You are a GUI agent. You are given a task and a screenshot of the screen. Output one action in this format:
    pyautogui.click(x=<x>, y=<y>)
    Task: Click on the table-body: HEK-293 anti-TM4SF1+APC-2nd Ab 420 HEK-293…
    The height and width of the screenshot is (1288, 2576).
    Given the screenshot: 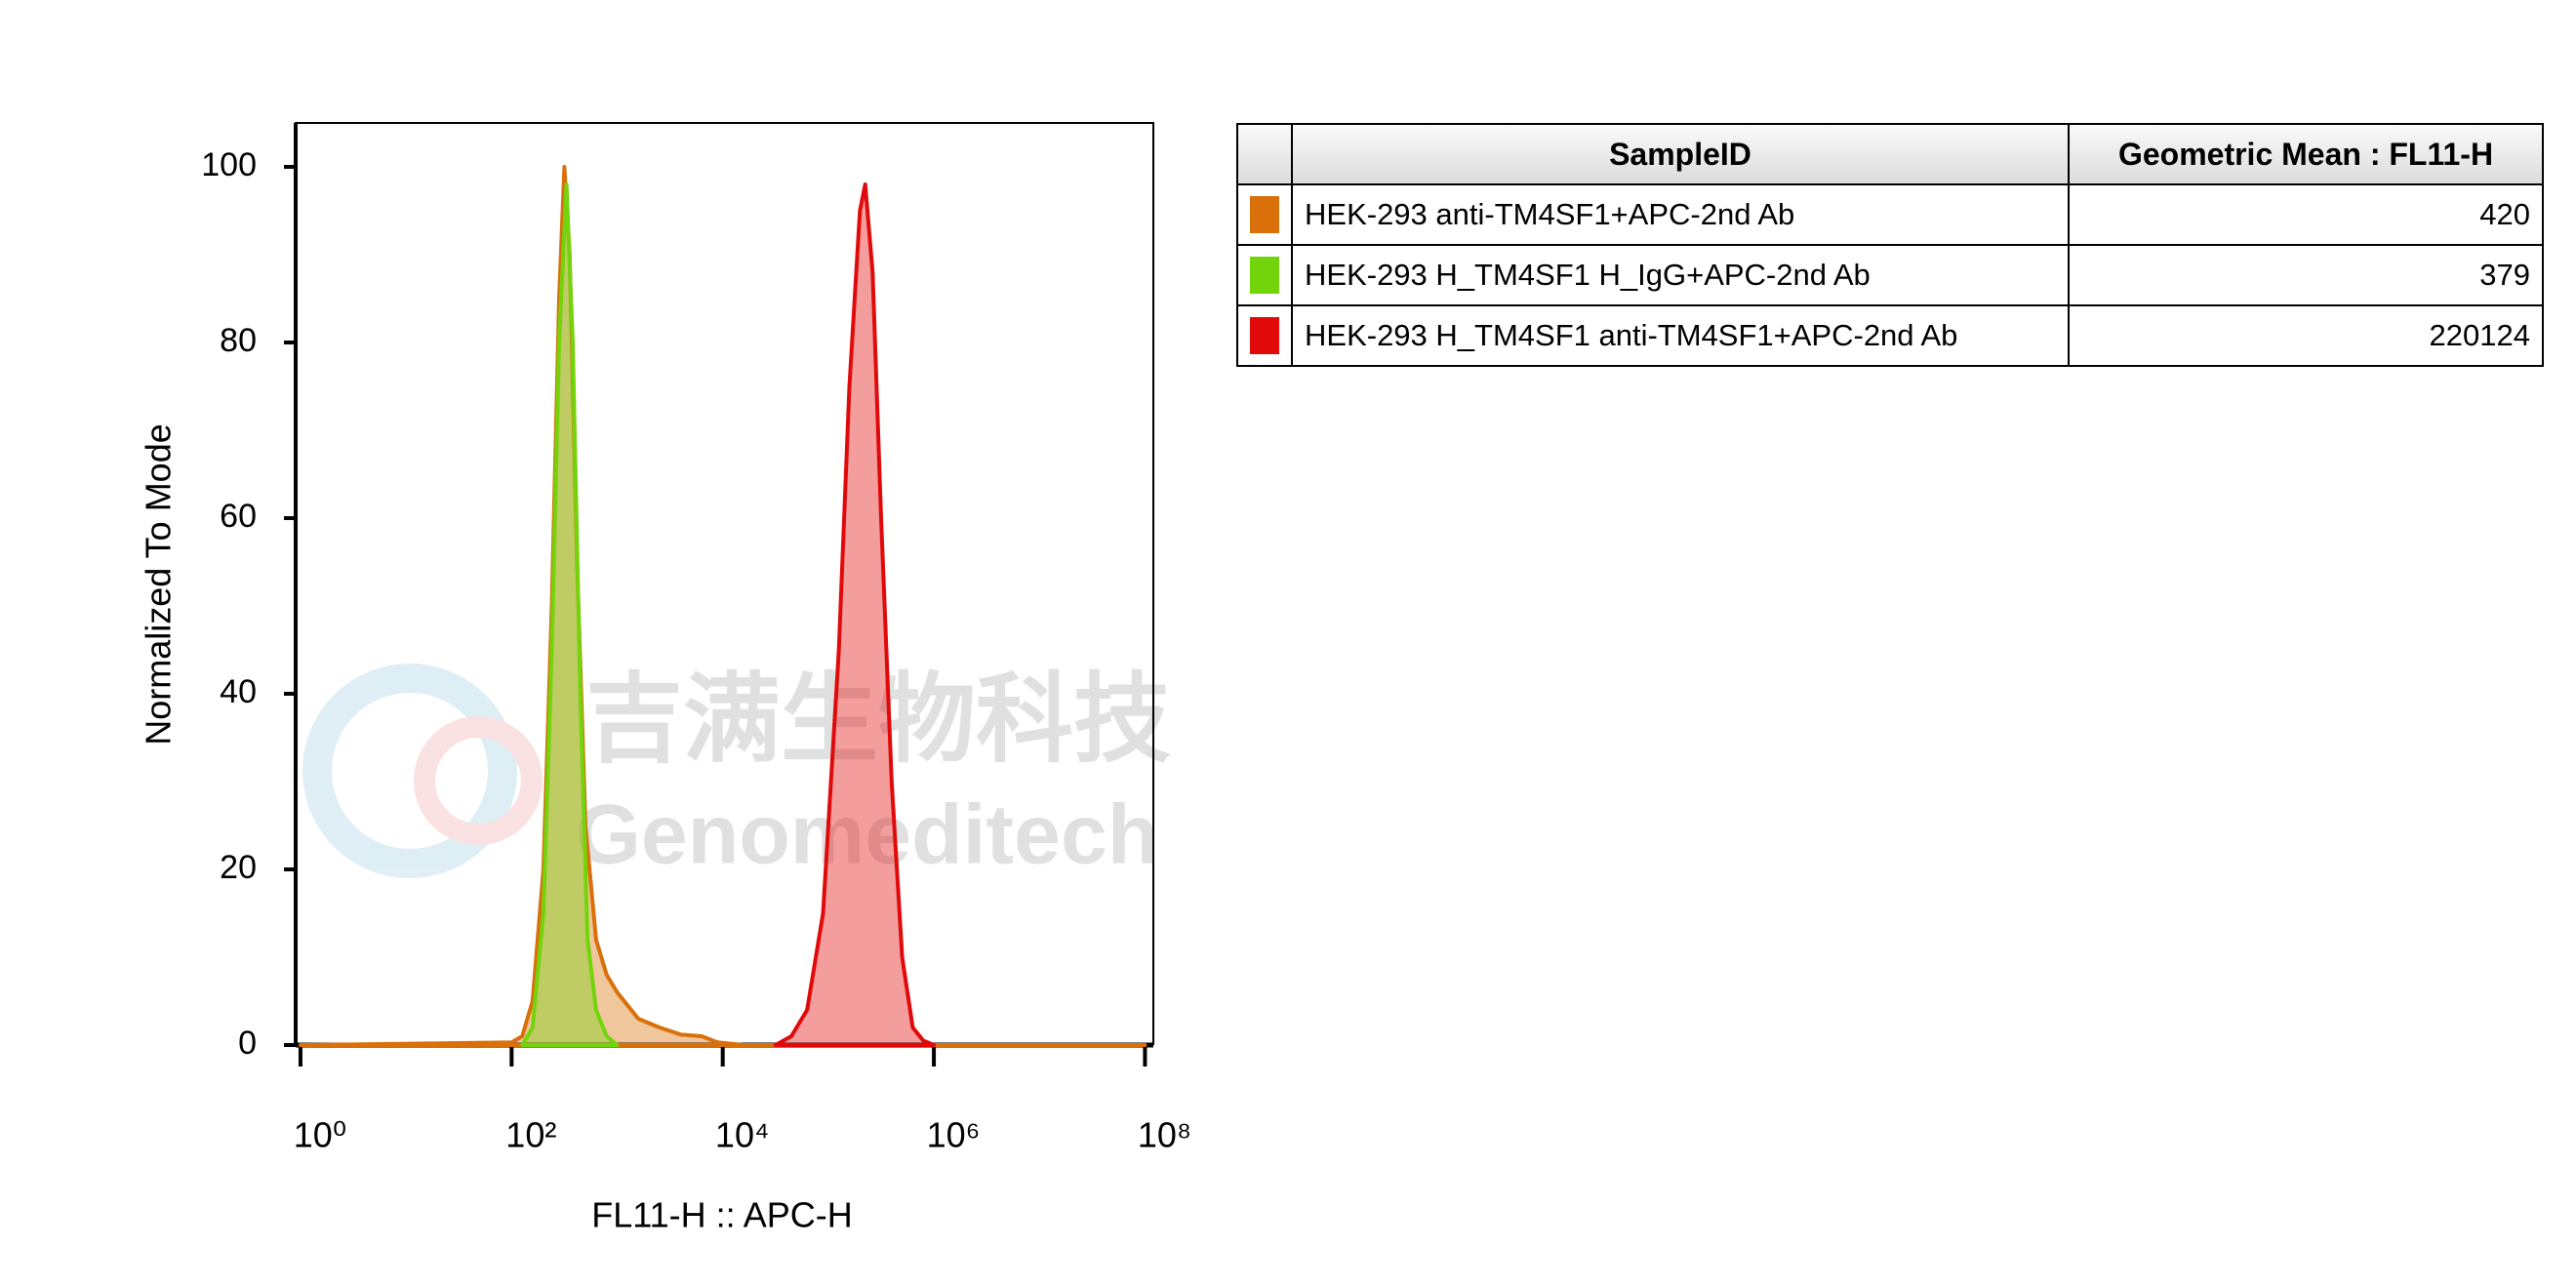 What is the action you would take?
    pyautogui.click(x=1890, y=275)
    